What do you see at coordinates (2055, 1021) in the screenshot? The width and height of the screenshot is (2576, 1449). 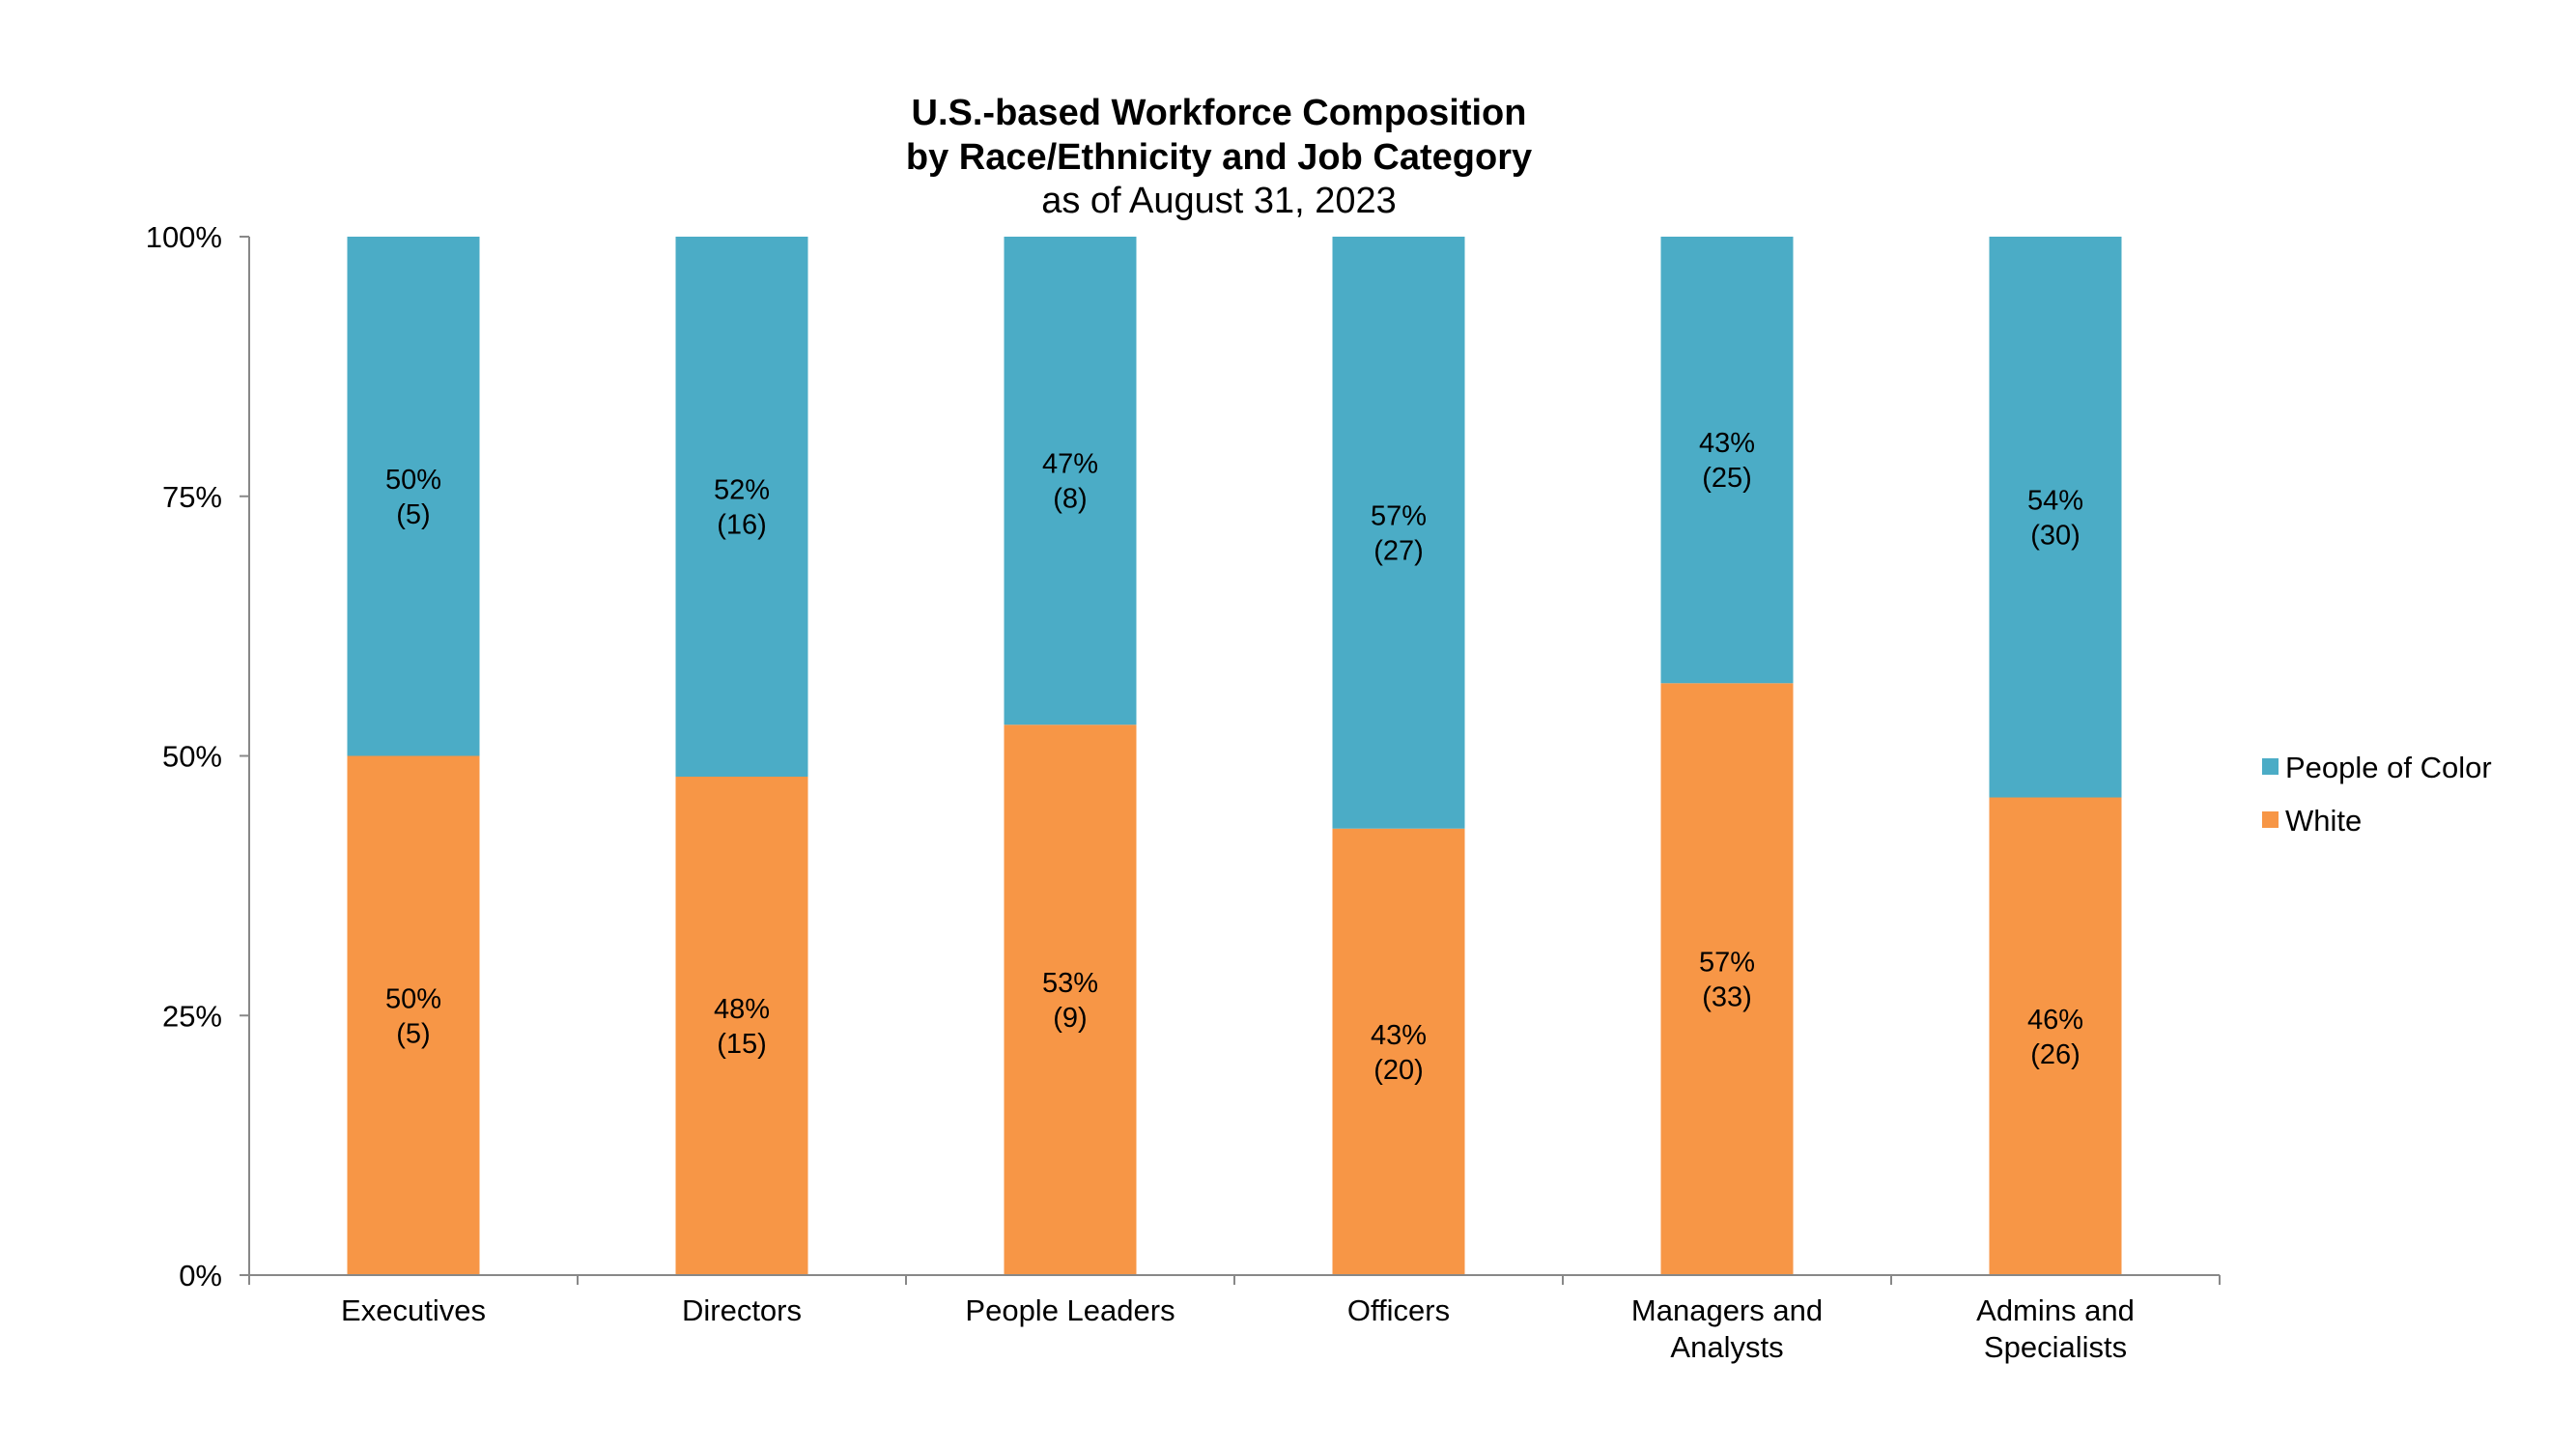 I see `data-label-percent: 46%` at bounding box center [2055, 1021].